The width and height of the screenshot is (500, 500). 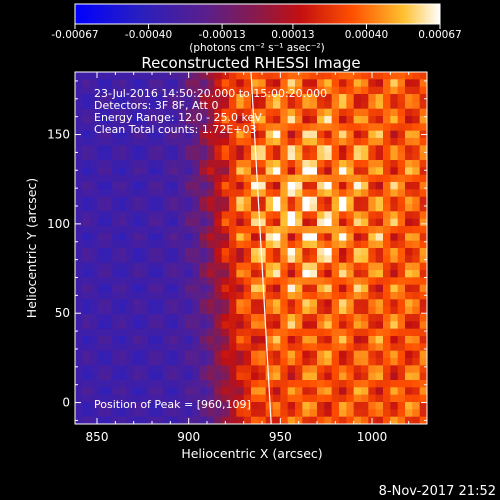 What do you see at coordinates (372, 437) in the screenshot?
I see `x-tick-label: 1000` at bounding box center [372, 437].